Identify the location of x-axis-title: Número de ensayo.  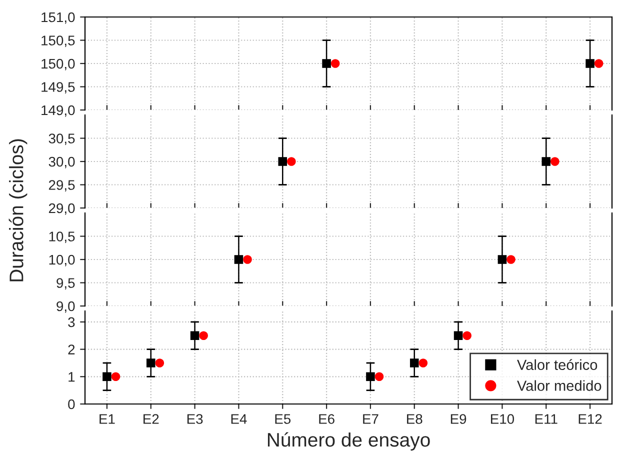
(349, 441).